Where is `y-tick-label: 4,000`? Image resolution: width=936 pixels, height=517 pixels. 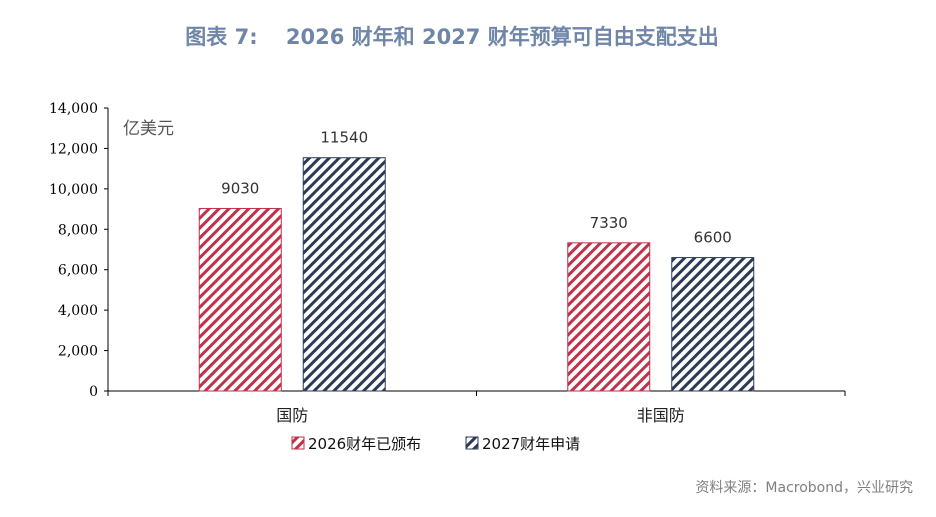 y-tick-label: 4,000 is located at coordinates (78, 311).